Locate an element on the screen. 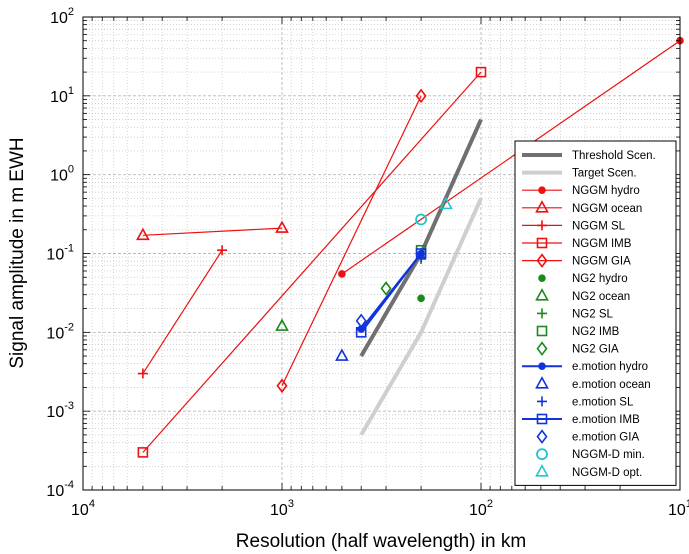 This screenshot has width=689, height=554. legend-label: e.motion hydro is located at coordinates (610, 367).